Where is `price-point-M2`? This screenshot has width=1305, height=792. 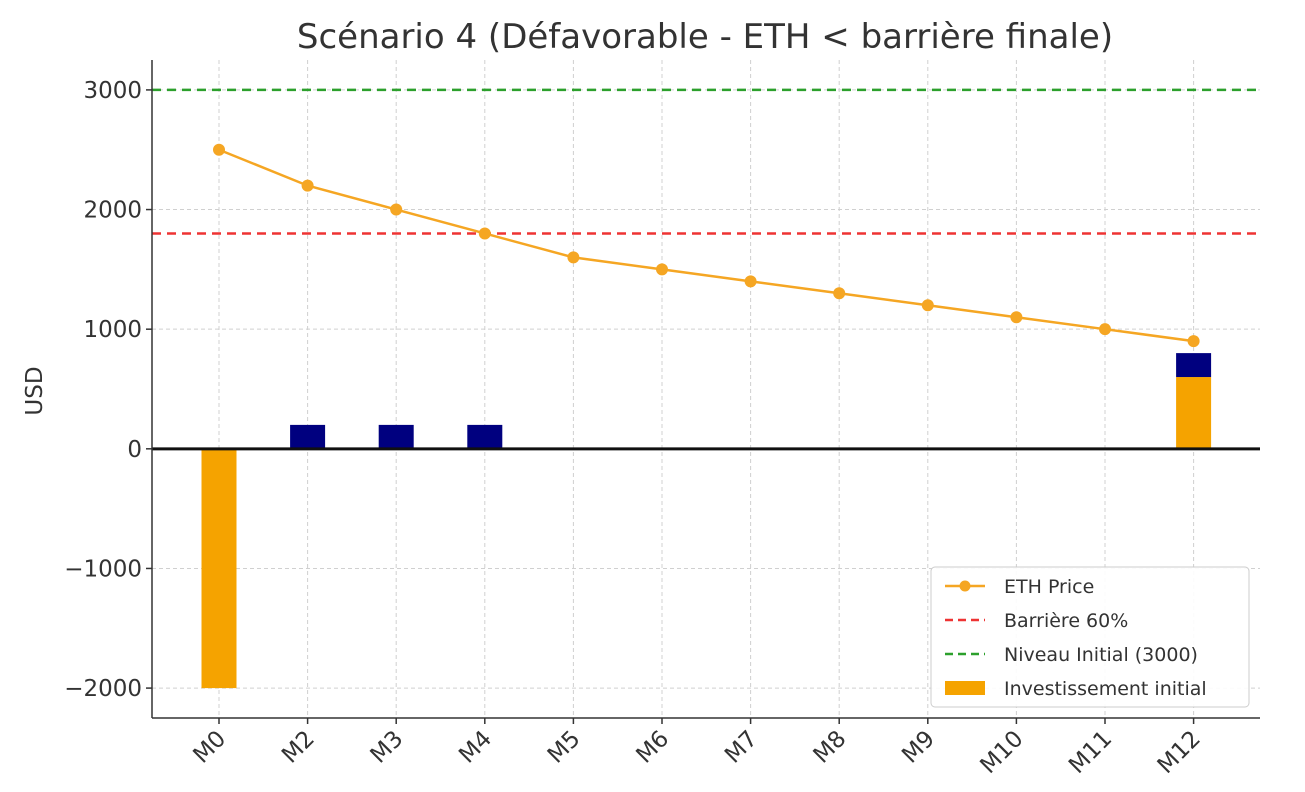 price-point-M2 is located at coordinates (307, 185).